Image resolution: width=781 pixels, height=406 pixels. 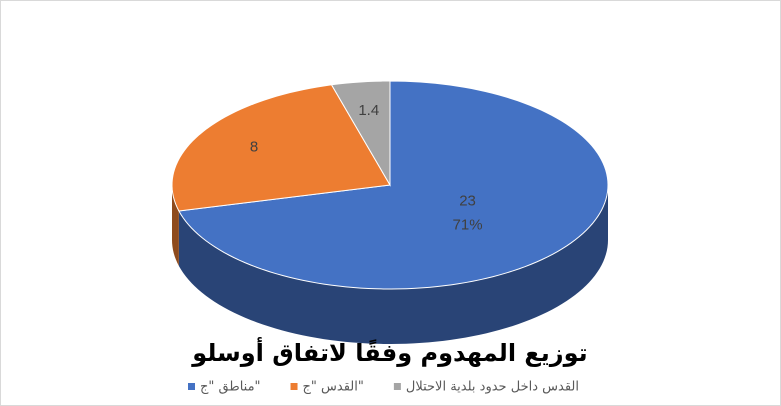 I want to click on chart-title: توزيع المهدوم وفقًا لاتفاق أوسلو, so click(x=389, y=352).